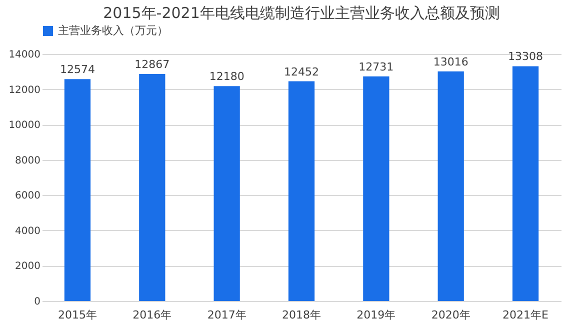 This screenshot has width=575, height=326. Describe the element at coordinates (24, 90) in the screenshot. I see `y-tick-label: 12000` at that location.